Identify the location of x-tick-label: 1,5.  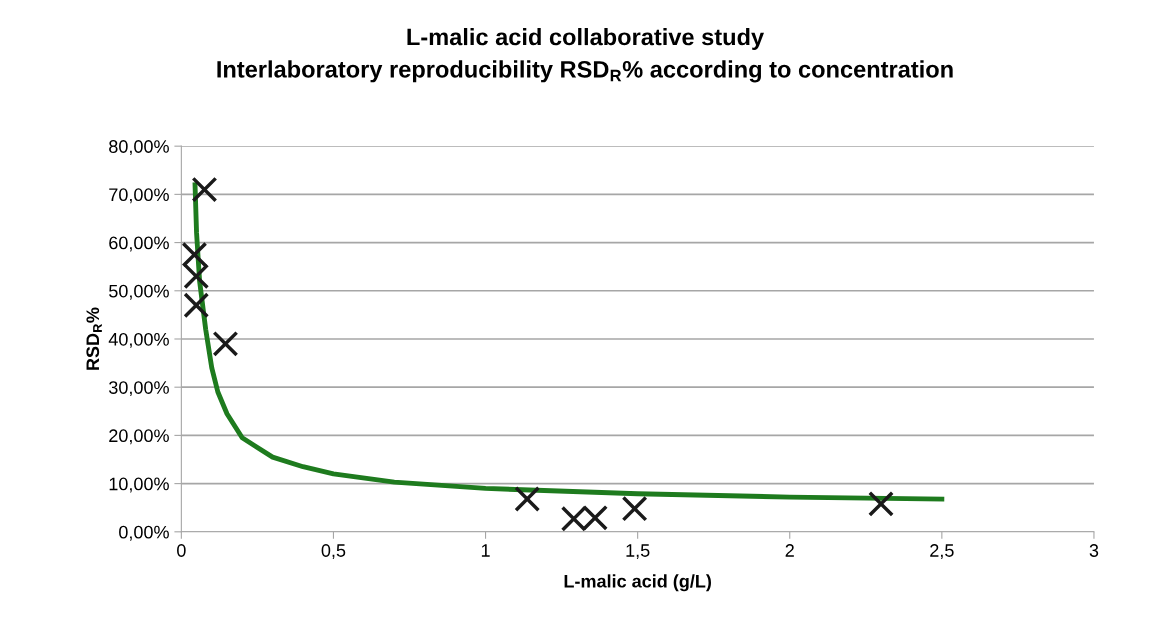
(638, 552).